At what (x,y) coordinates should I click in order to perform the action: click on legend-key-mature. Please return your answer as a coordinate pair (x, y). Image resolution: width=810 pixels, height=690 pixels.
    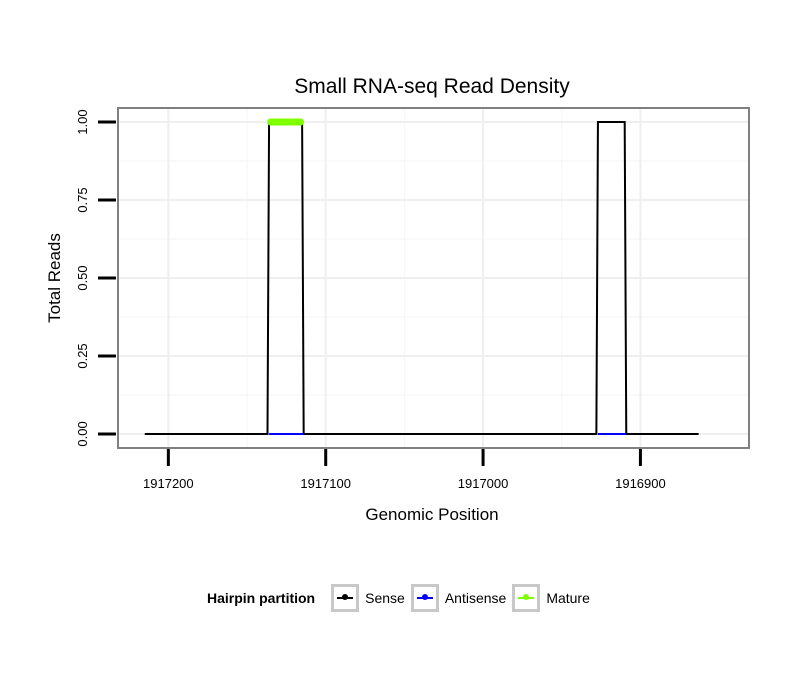
    Looking at the image, I should click on (526, 598).